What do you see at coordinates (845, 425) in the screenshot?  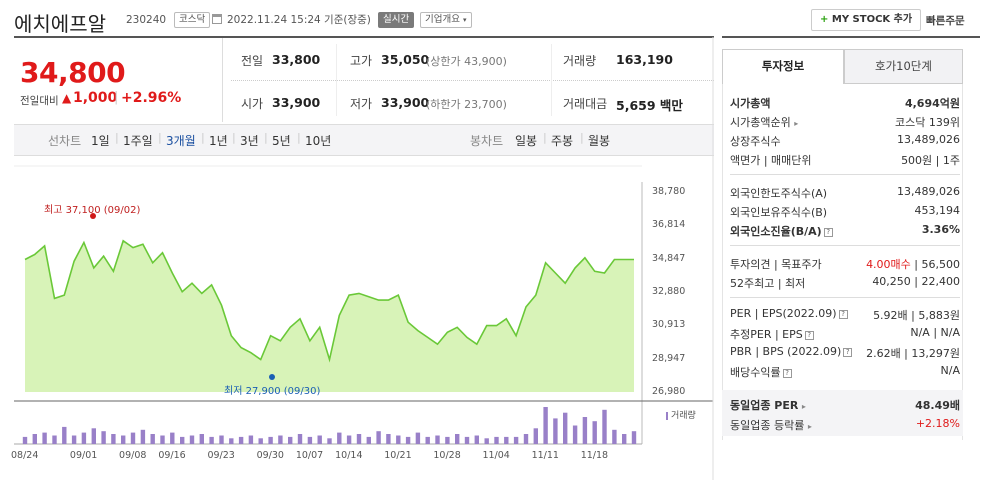 I see `row-ind-rate: 동일업종 등락률 ▸ +2.18%` at bounding box center [845, 425].